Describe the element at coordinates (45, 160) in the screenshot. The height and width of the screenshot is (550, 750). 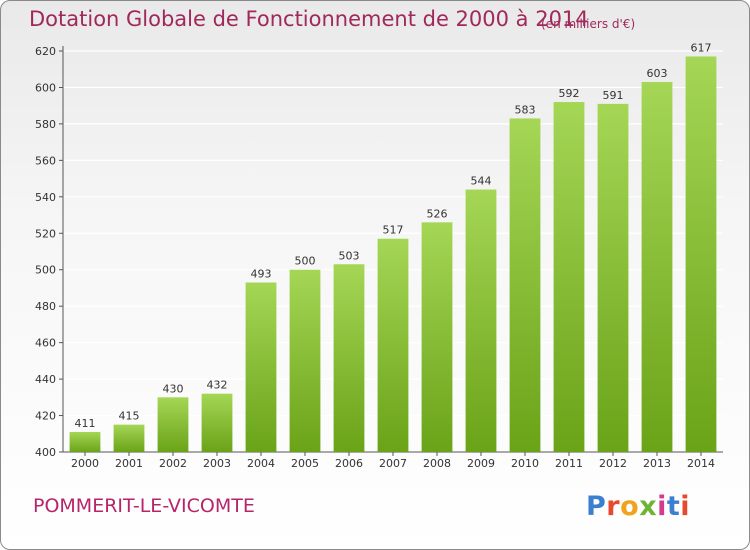
I see `y-tick-label: 560` at that location.